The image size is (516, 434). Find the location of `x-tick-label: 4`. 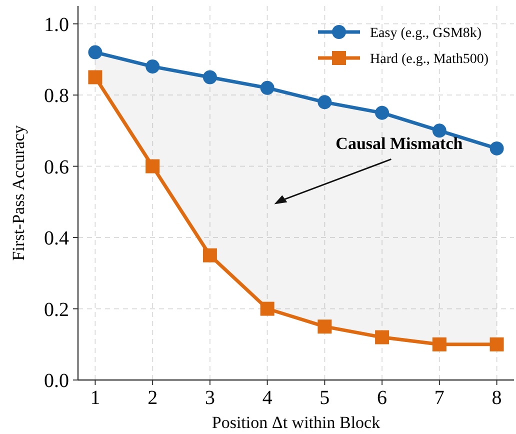

x-tick-label: 4 is located at coordinates (267, 398).